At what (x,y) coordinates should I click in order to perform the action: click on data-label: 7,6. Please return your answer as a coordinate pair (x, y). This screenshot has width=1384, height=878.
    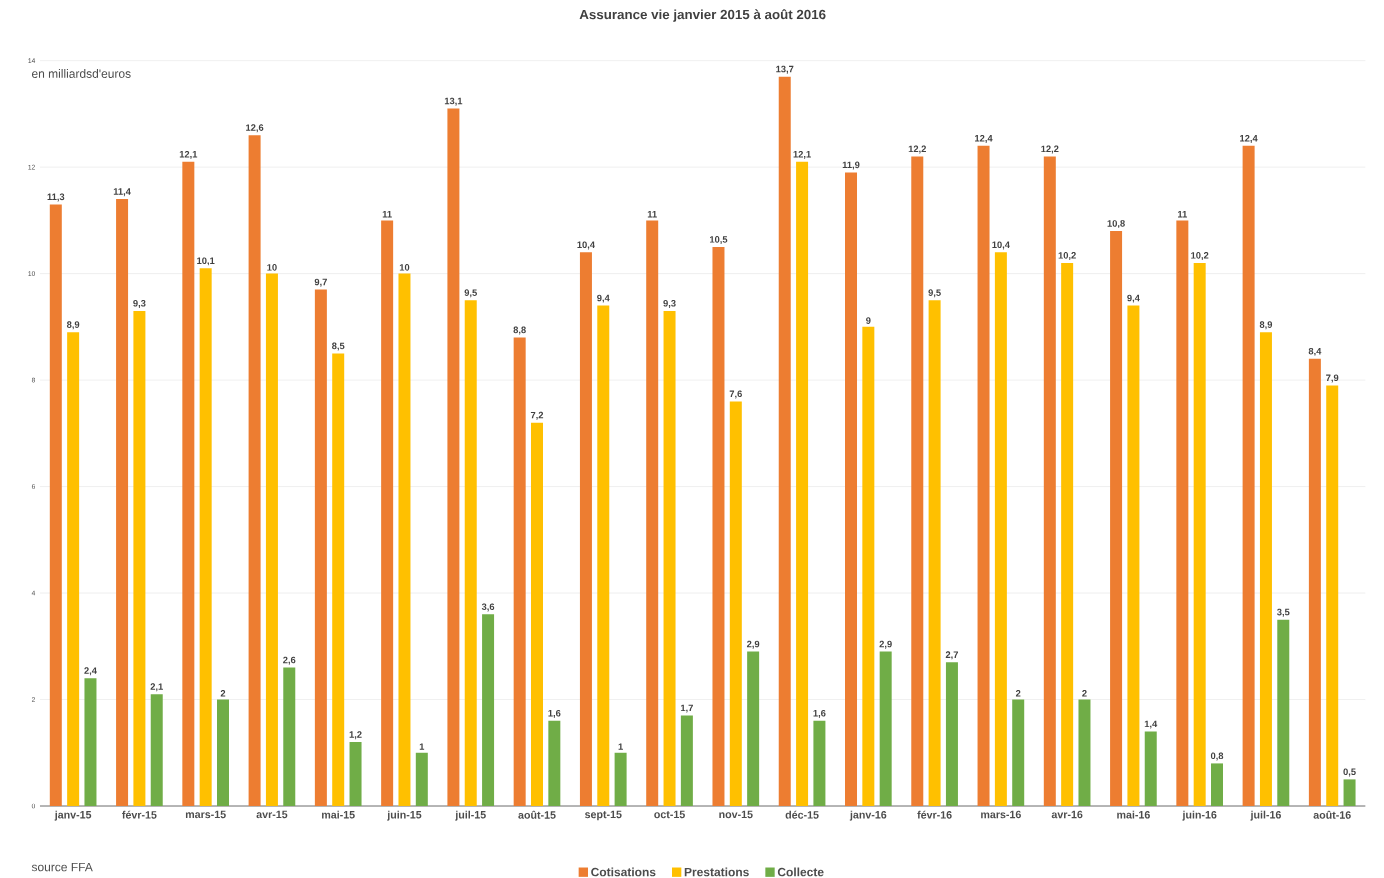
    Looking at the image, I should click on (735, 394).